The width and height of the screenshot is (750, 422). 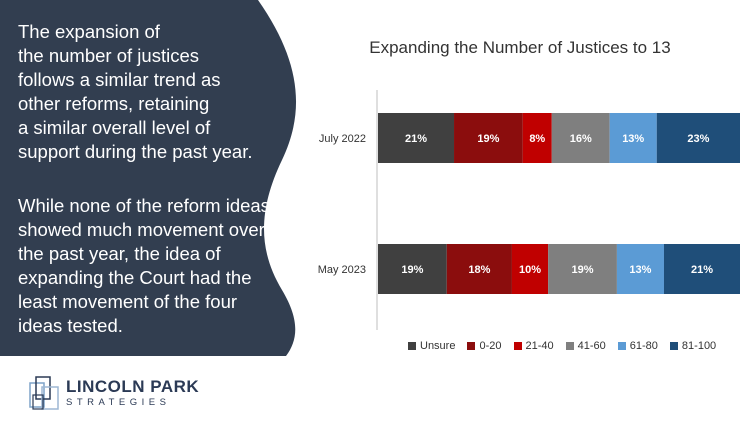 I want to click on text-line: the number of justices, so click(x=108, y=55).